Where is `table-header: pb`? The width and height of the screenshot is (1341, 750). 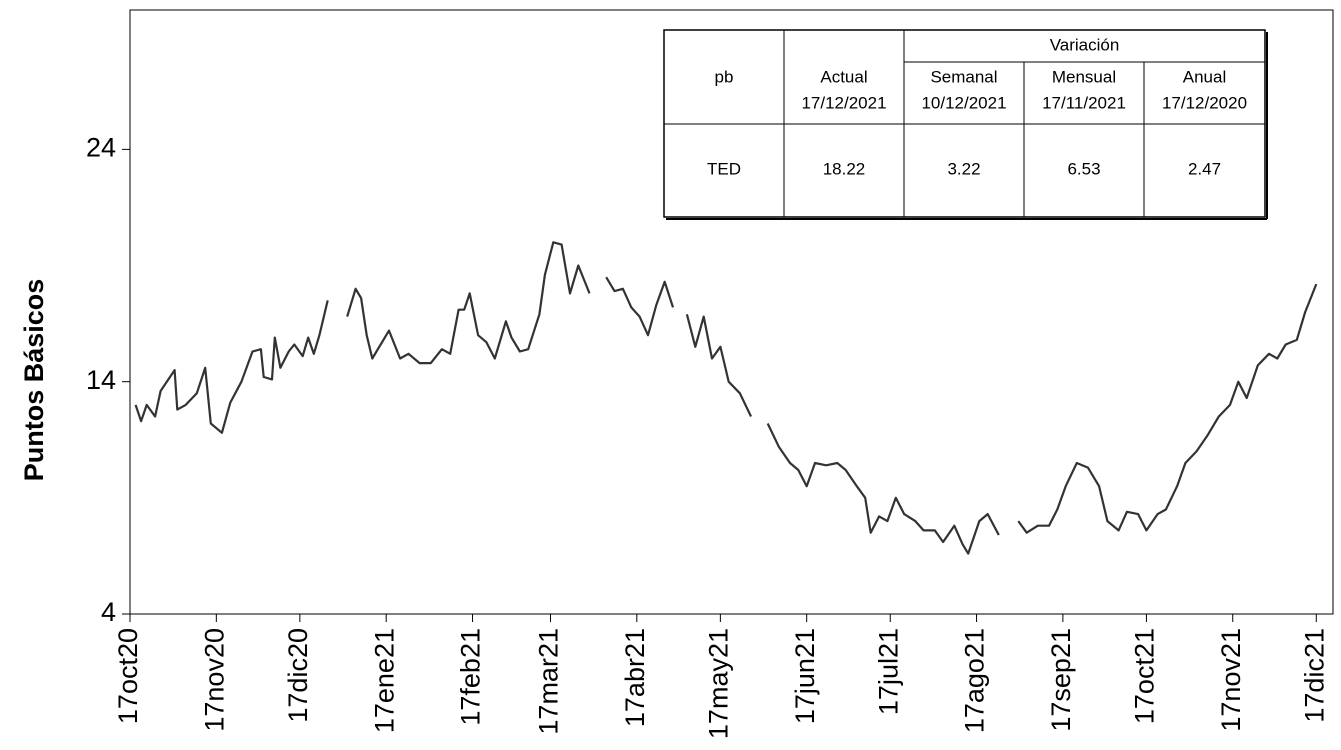 table-header: pb is located at coordinates (724, 76).